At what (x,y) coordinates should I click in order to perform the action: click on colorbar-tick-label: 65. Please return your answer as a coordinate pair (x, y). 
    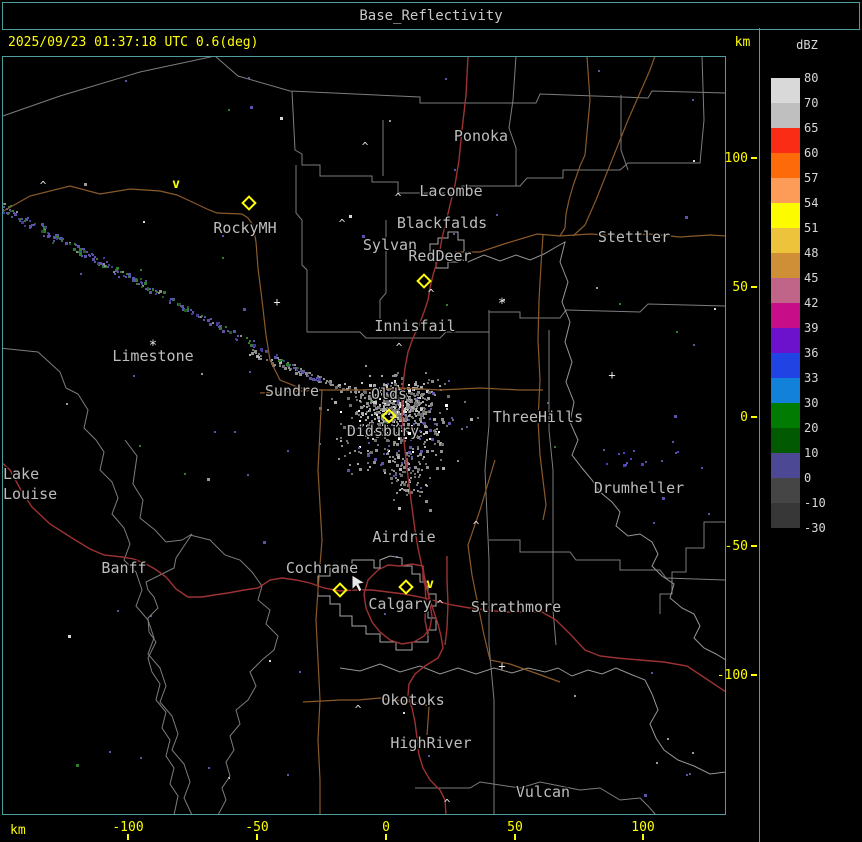
    Looking at the image, I should click on (811, 128).